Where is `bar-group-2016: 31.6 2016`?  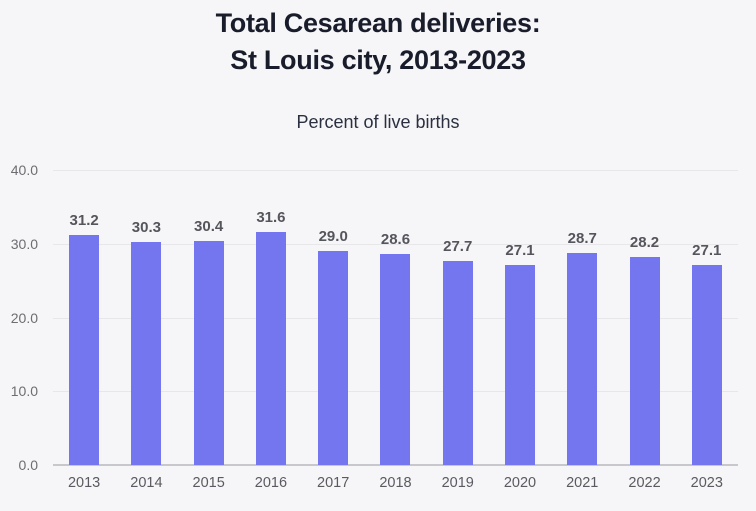
bar-group-2016: 31.6 2016 is located at coordinates (271, 330).